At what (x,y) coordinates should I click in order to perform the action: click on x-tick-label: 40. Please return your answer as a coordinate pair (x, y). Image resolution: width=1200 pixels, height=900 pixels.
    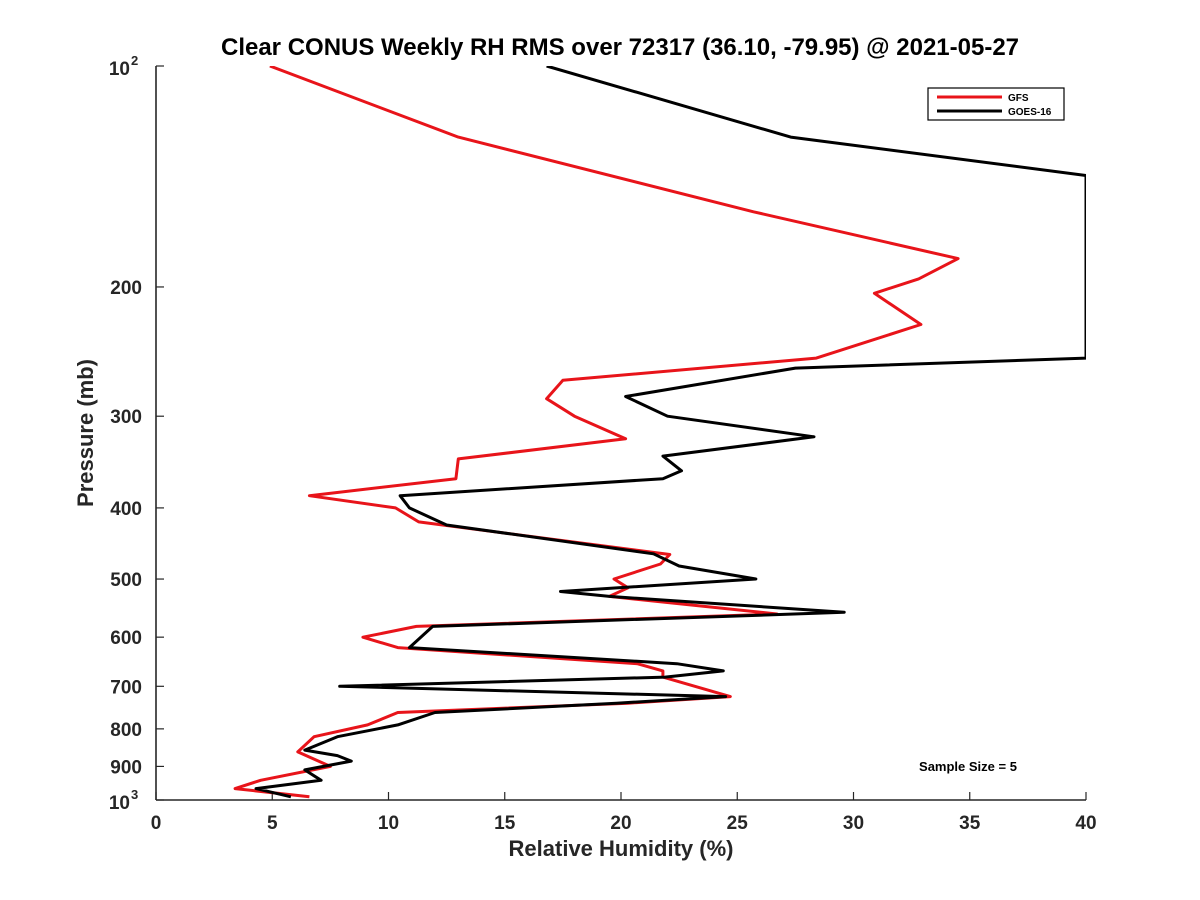
    Looking at the image, I should click on (1085, 823).